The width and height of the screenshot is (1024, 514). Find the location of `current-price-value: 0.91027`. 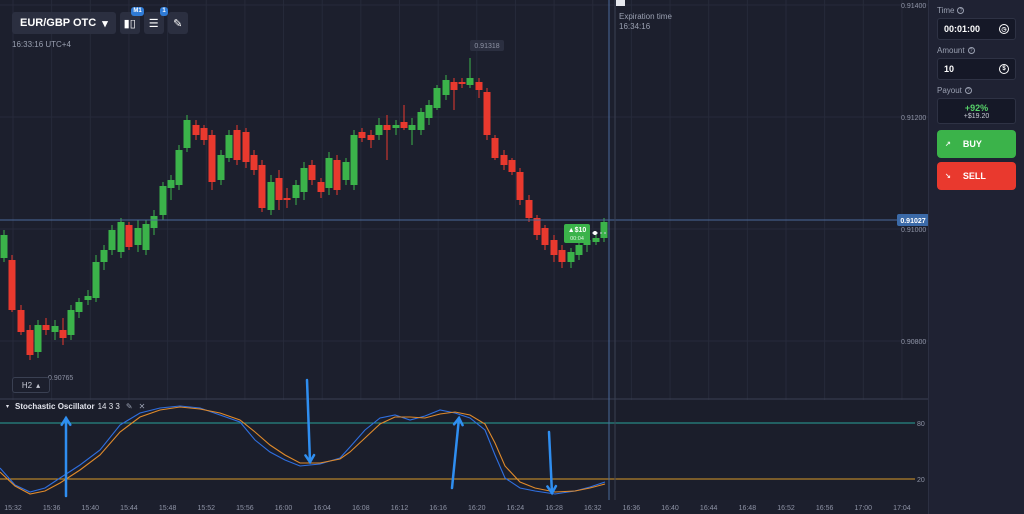

current-price-value: 0.91027 is located at coordinates (912, 221).